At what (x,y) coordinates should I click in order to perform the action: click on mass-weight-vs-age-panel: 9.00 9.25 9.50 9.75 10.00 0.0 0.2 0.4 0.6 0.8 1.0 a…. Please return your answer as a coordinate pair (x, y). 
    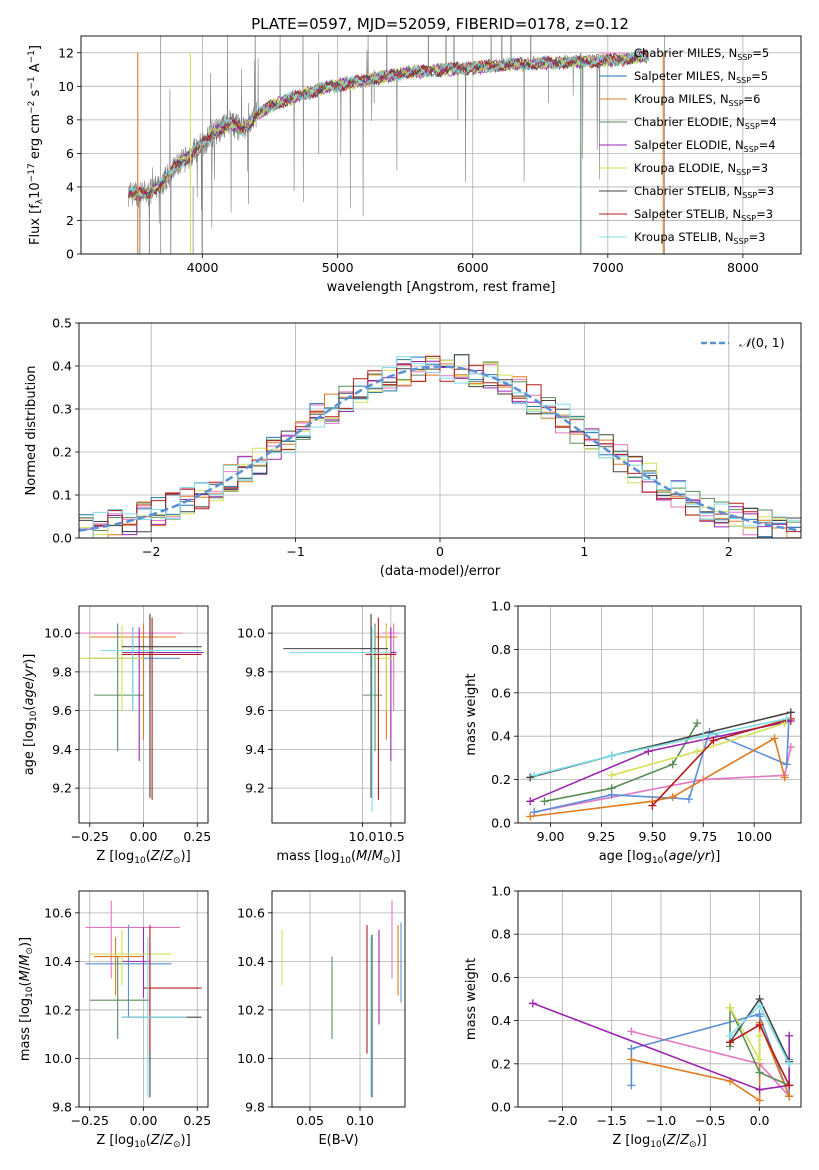
    Looking at the image, I should click on (633, 732).